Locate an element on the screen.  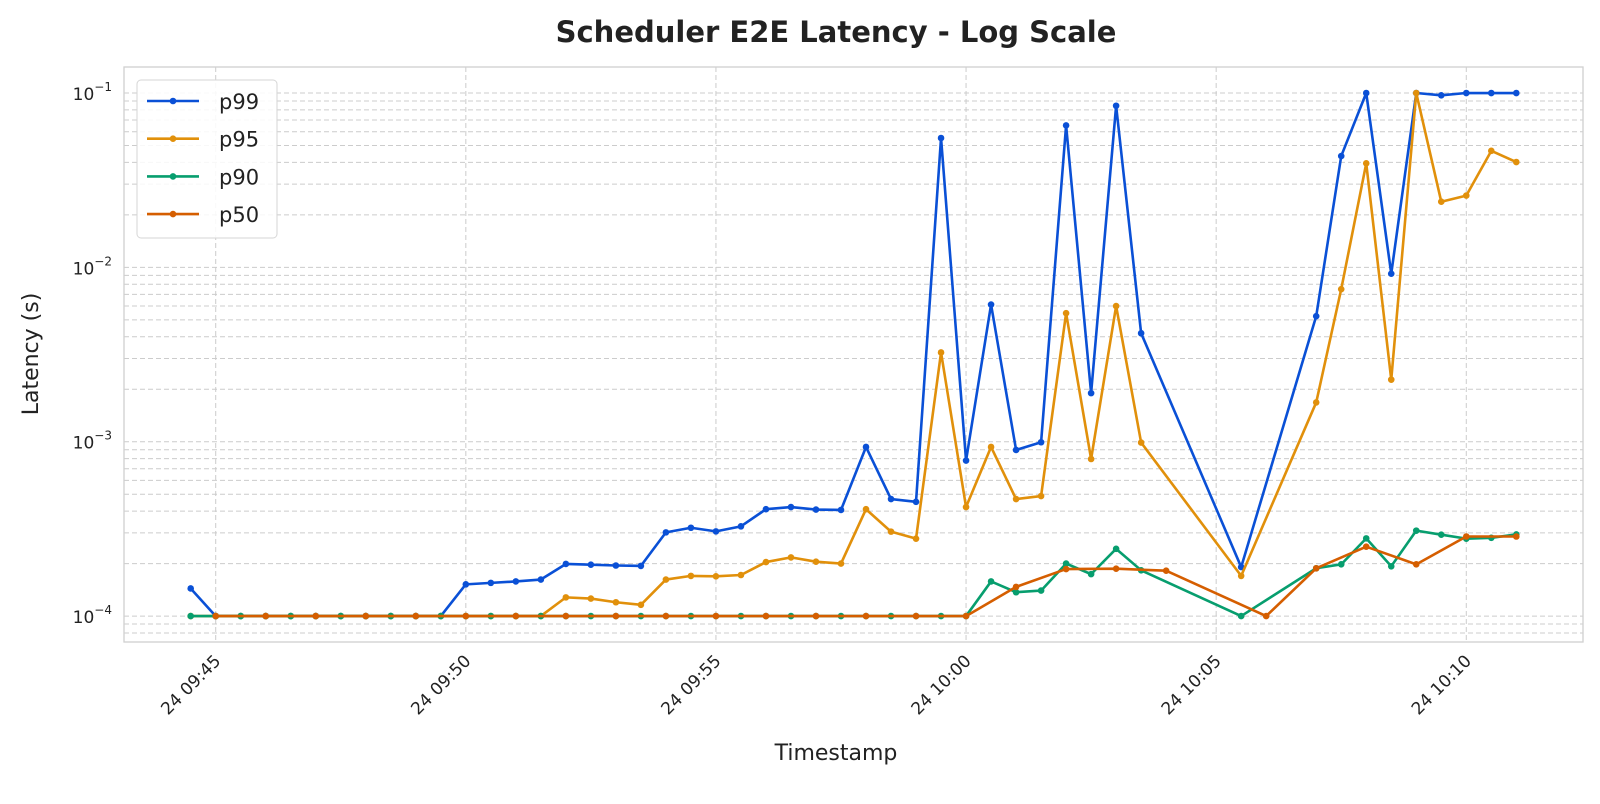
legend-marker-p90 is located at coordinates (173, 176).